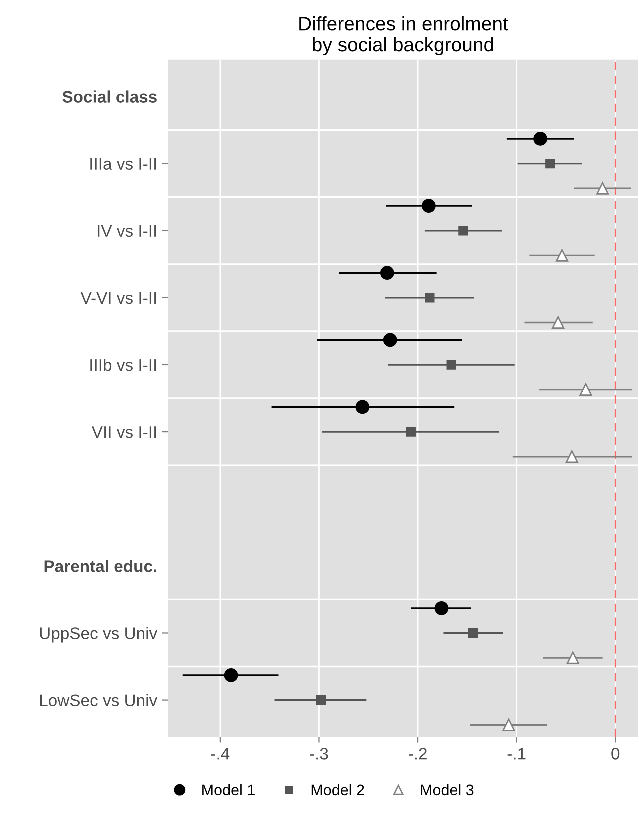 The height and width of the screenshot is (820, 639). Describe the element at coordinates (99, 700) in the screenshot. I see `y-tick-label: LowSec vs Univ` at that location.